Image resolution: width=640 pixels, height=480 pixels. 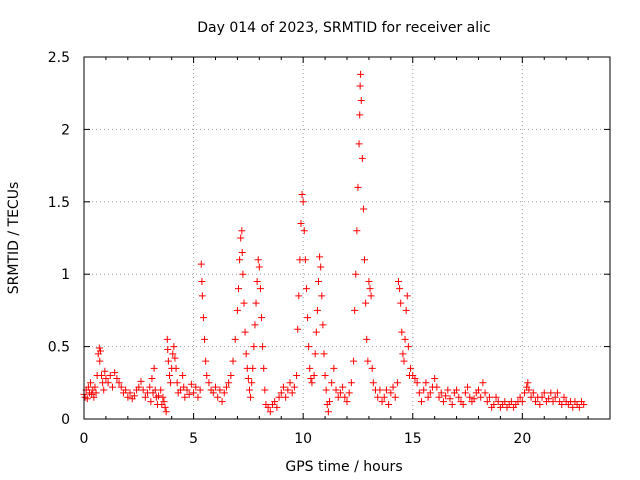 What do you see at coordinates (413, 439) in the screenshot?
I see `x-tick-label: 15` at bounding box center [413, 439].